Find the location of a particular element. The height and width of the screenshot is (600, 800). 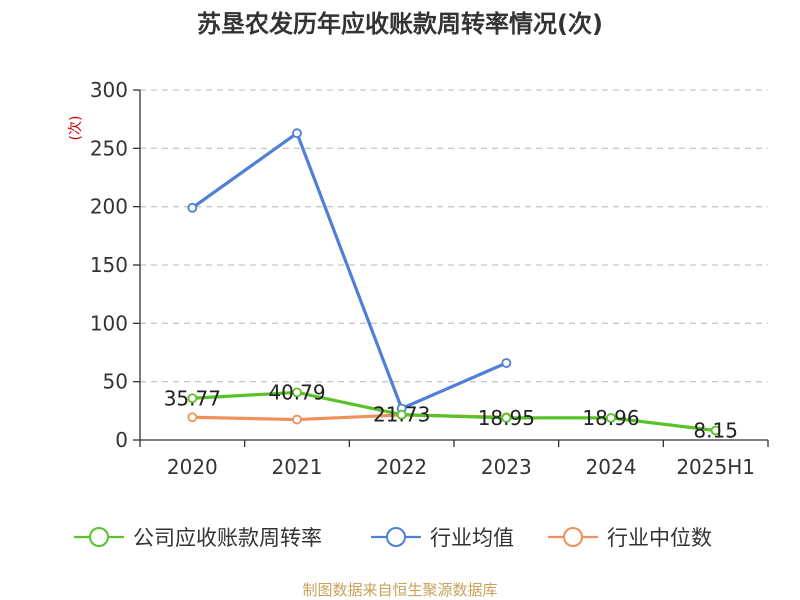

legend: 公司应收账款周转率 行业均值 行业中位数 is located at coordinates (393, 538).